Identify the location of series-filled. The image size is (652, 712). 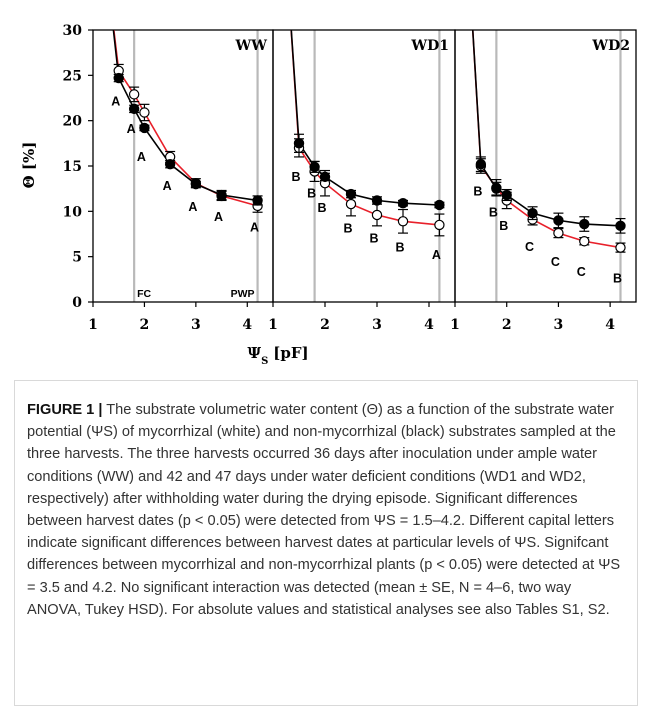
(546, 128).